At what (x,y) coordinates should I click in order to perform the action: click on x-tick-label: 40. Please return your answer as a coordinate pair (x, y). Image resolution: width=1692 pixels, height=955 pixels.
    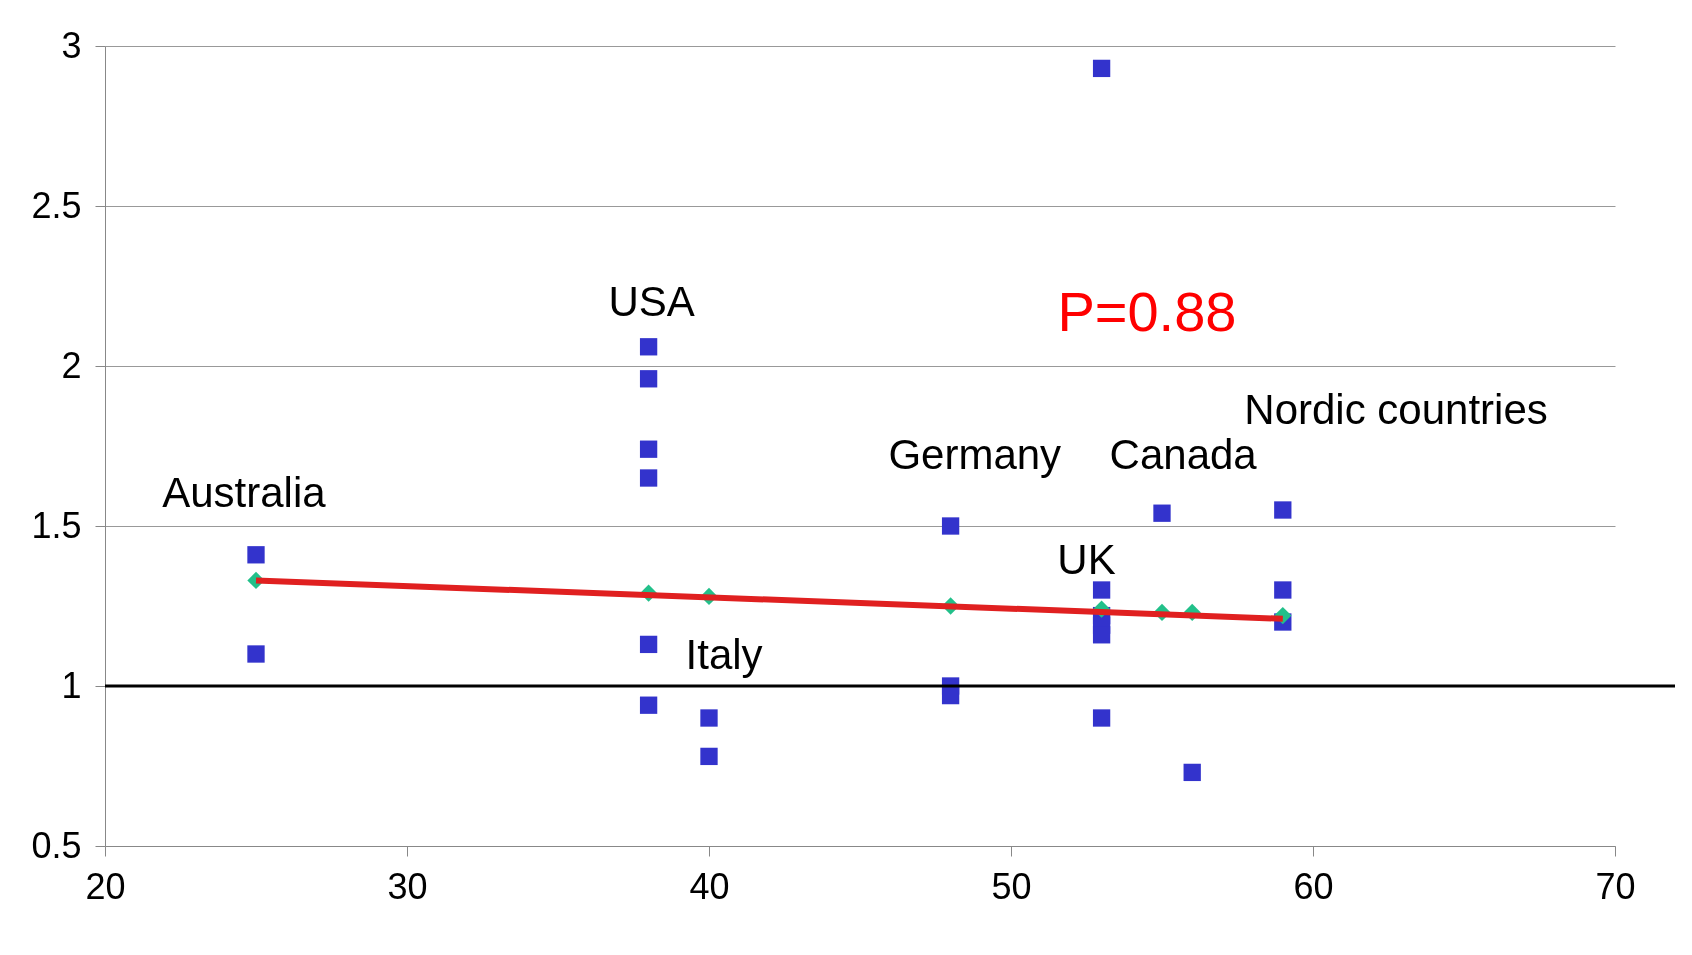
    Looking at the image, I should click on (709, 886).